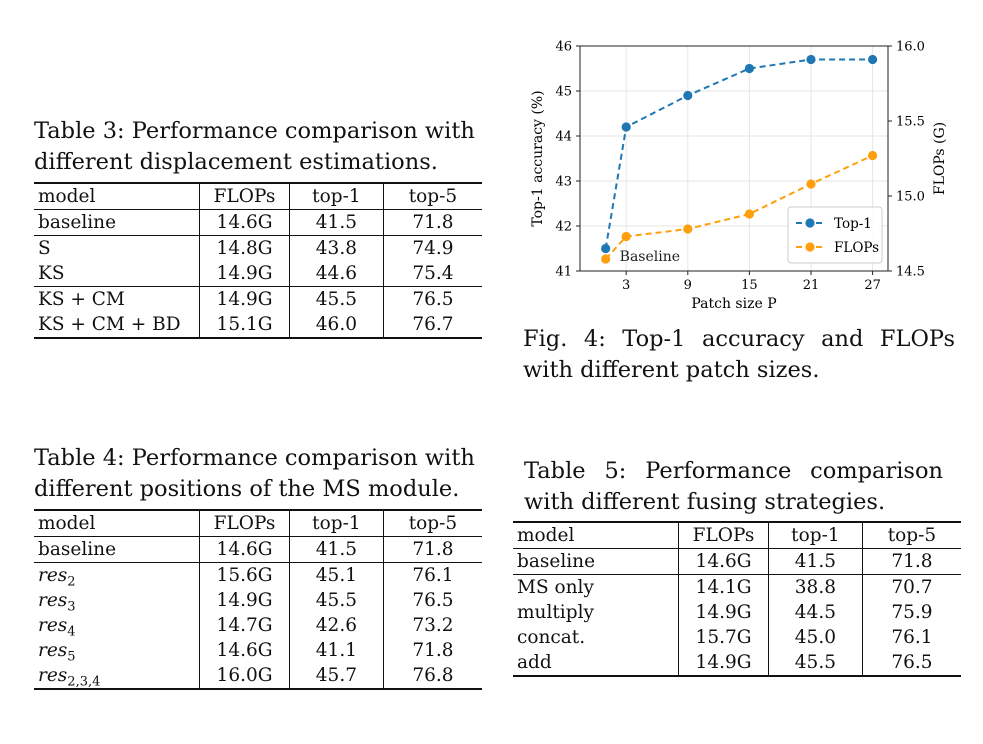  I want to click on y2-tick-label: 15.5, so click(910, 122).